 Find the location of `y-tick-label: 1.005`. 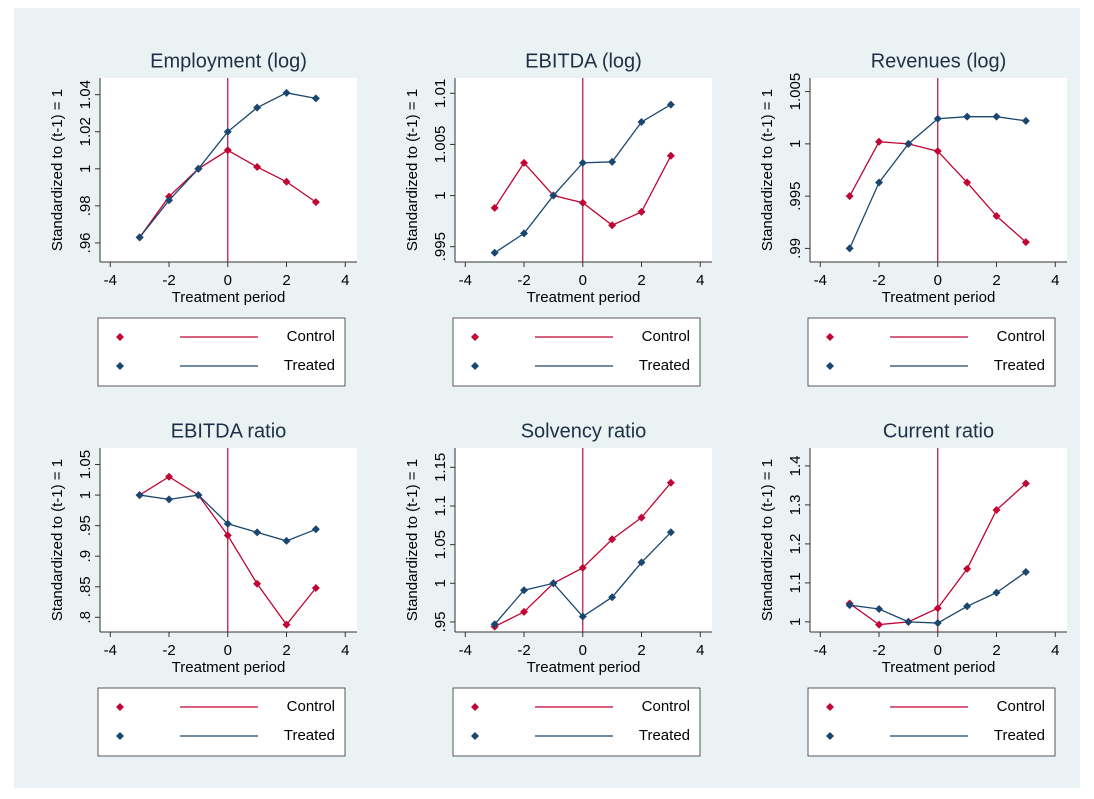

y-tick-label: 1.005 is located at coordinates (440, 145).